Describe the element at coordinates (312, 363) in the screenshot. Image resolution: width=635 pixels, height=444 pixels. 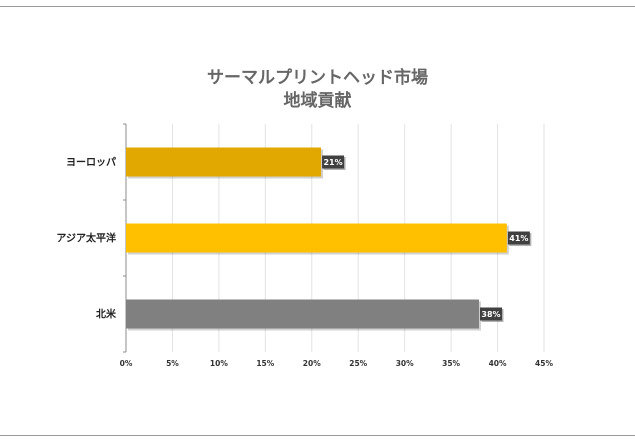
I see `x-tick-label: 20%` at that location.